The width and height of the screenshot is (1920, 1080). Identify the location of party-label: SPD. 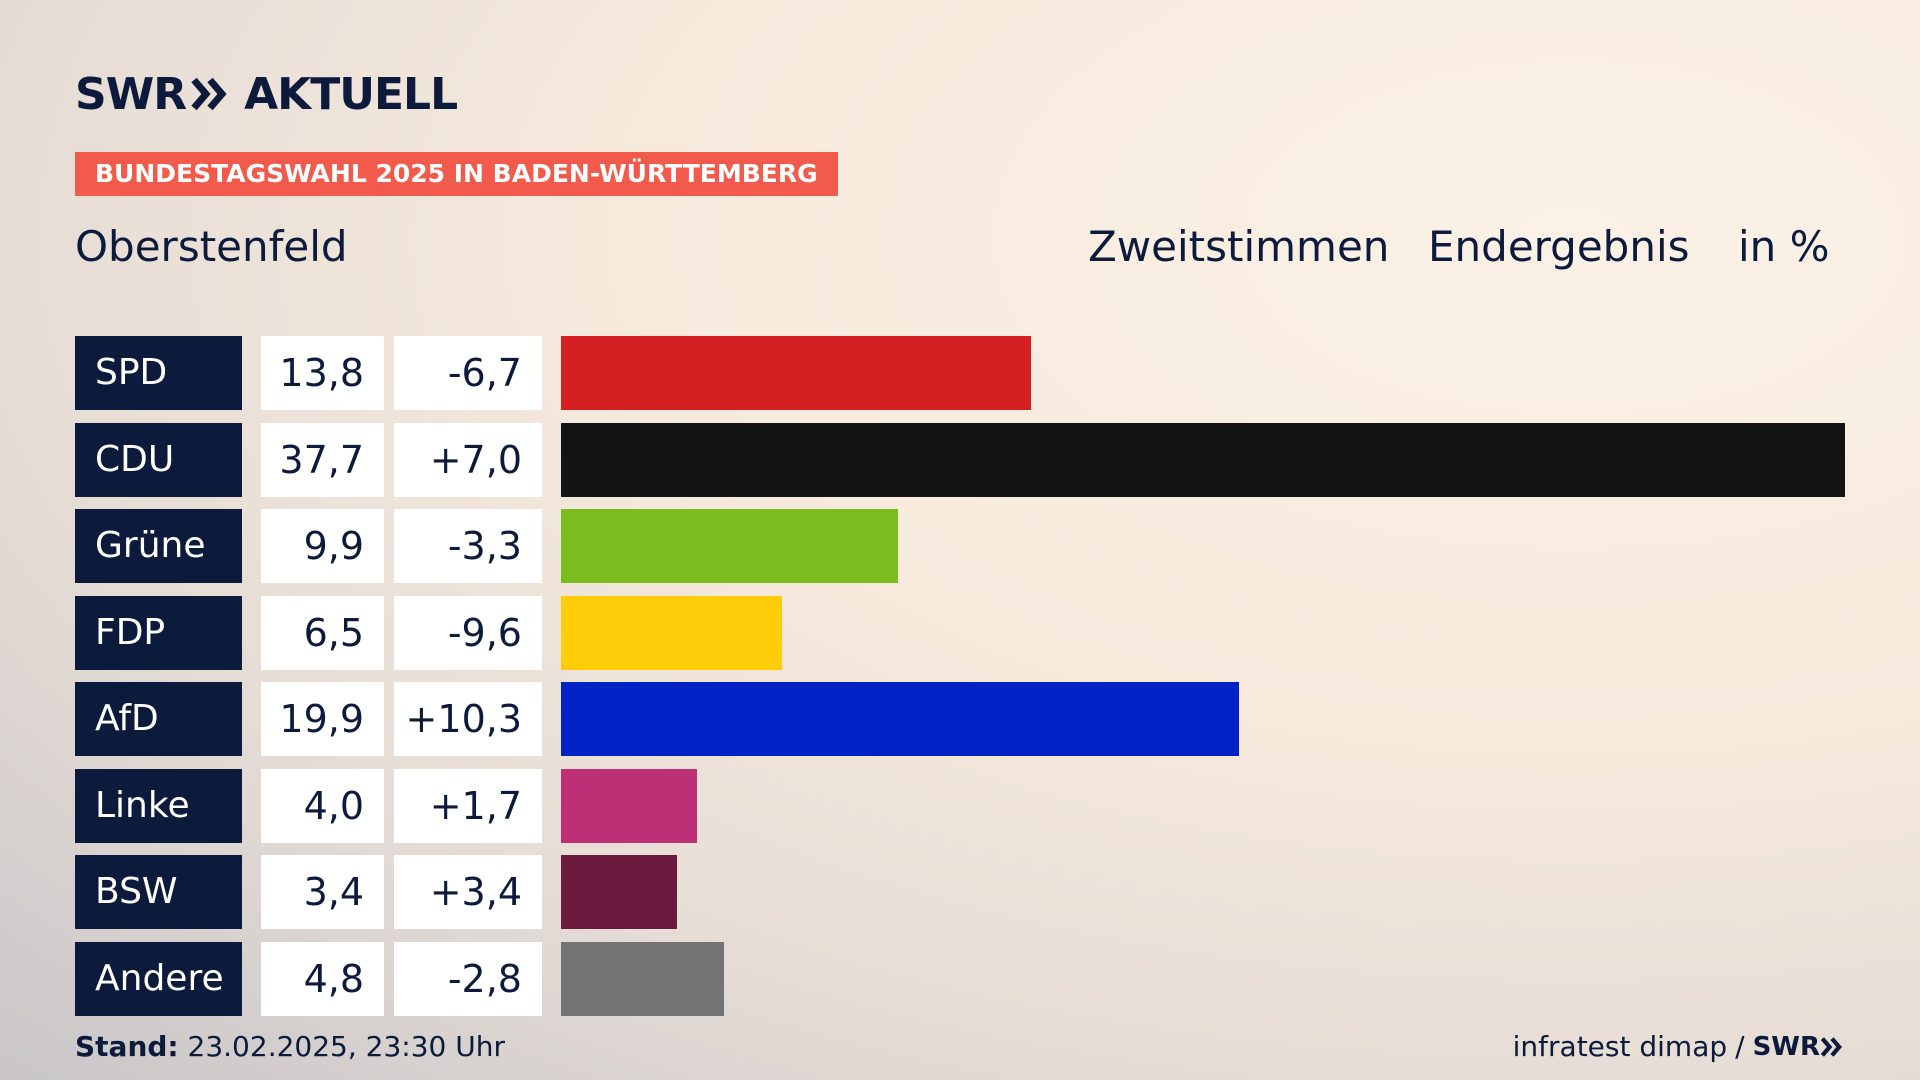
(158, 373).